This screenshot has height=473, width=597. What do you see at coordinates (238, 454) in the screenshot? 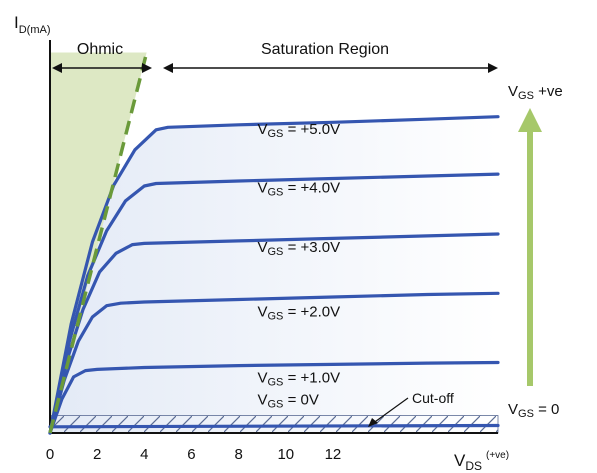
I see `x-tick-label: 8` at bounding box center [238, 454].